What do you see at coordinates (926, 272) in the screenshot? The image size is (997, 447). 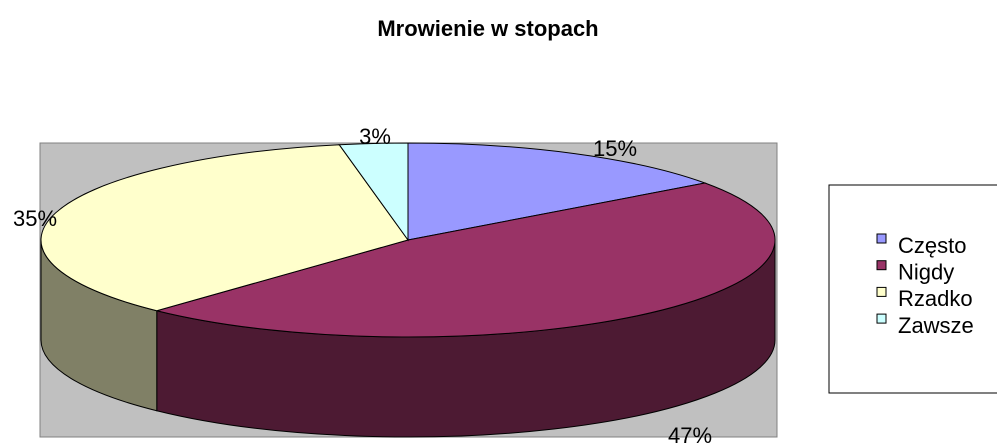 I see `legend-label: Nigdy` at bounding box center [926, 272].